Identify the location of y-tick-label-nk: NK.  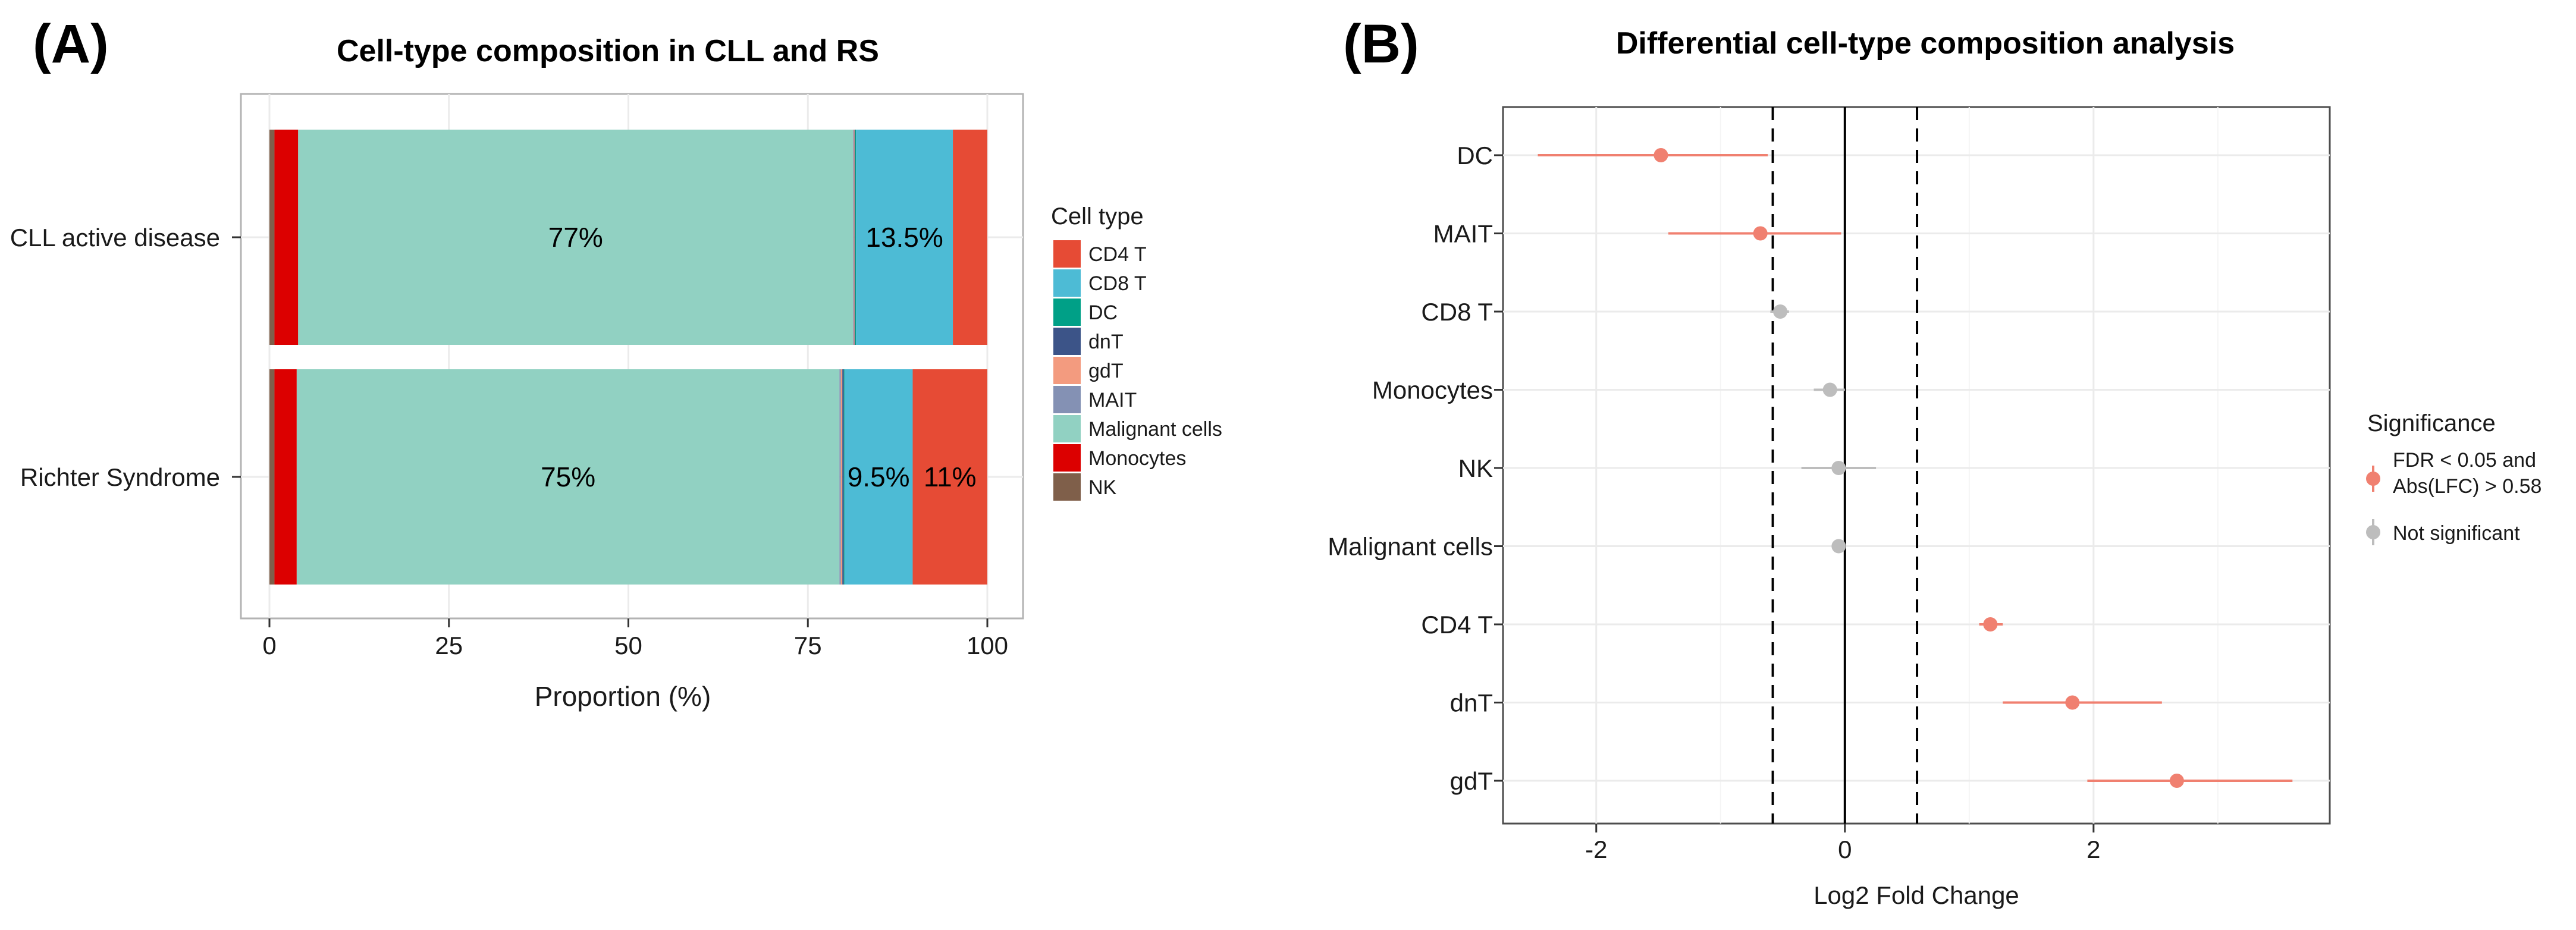
(1475, 468).